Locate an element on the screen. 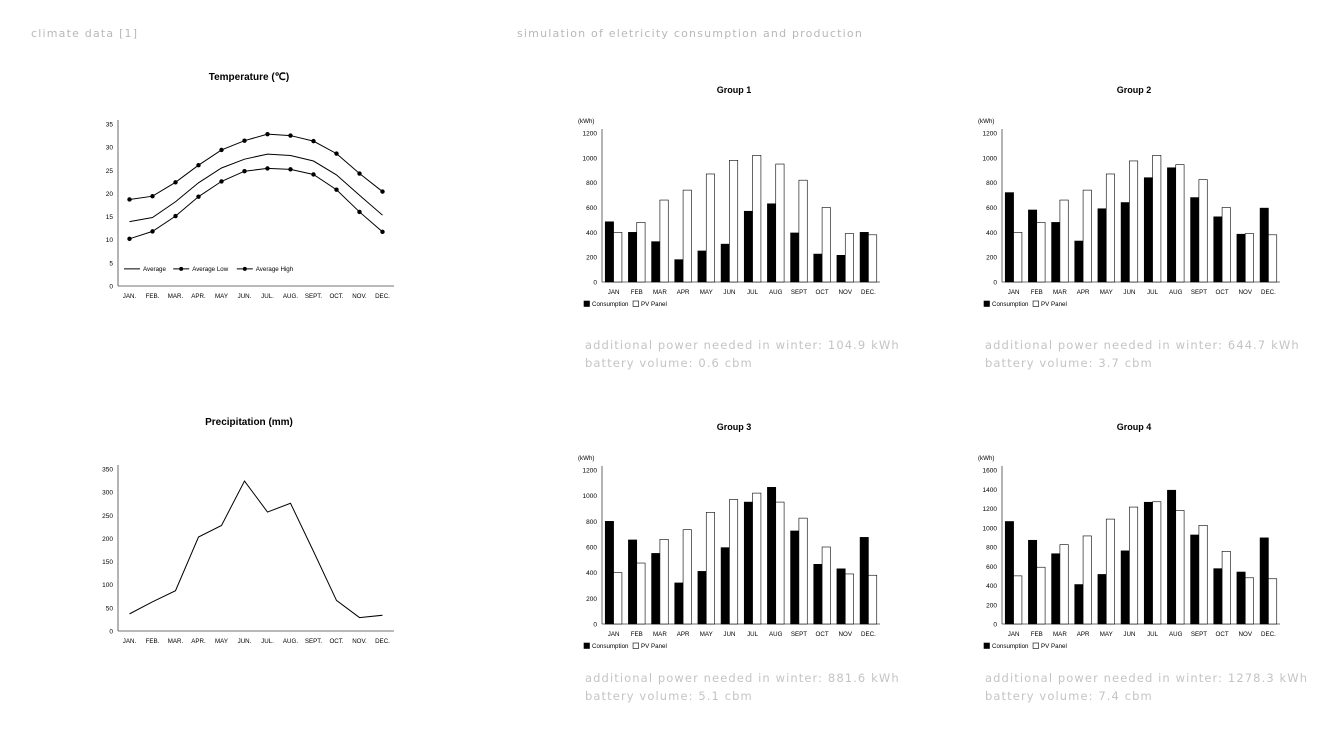 This screenshot has height=739, width=1320. climate-heading: climate data [1] is located at coordinates (85, 33).